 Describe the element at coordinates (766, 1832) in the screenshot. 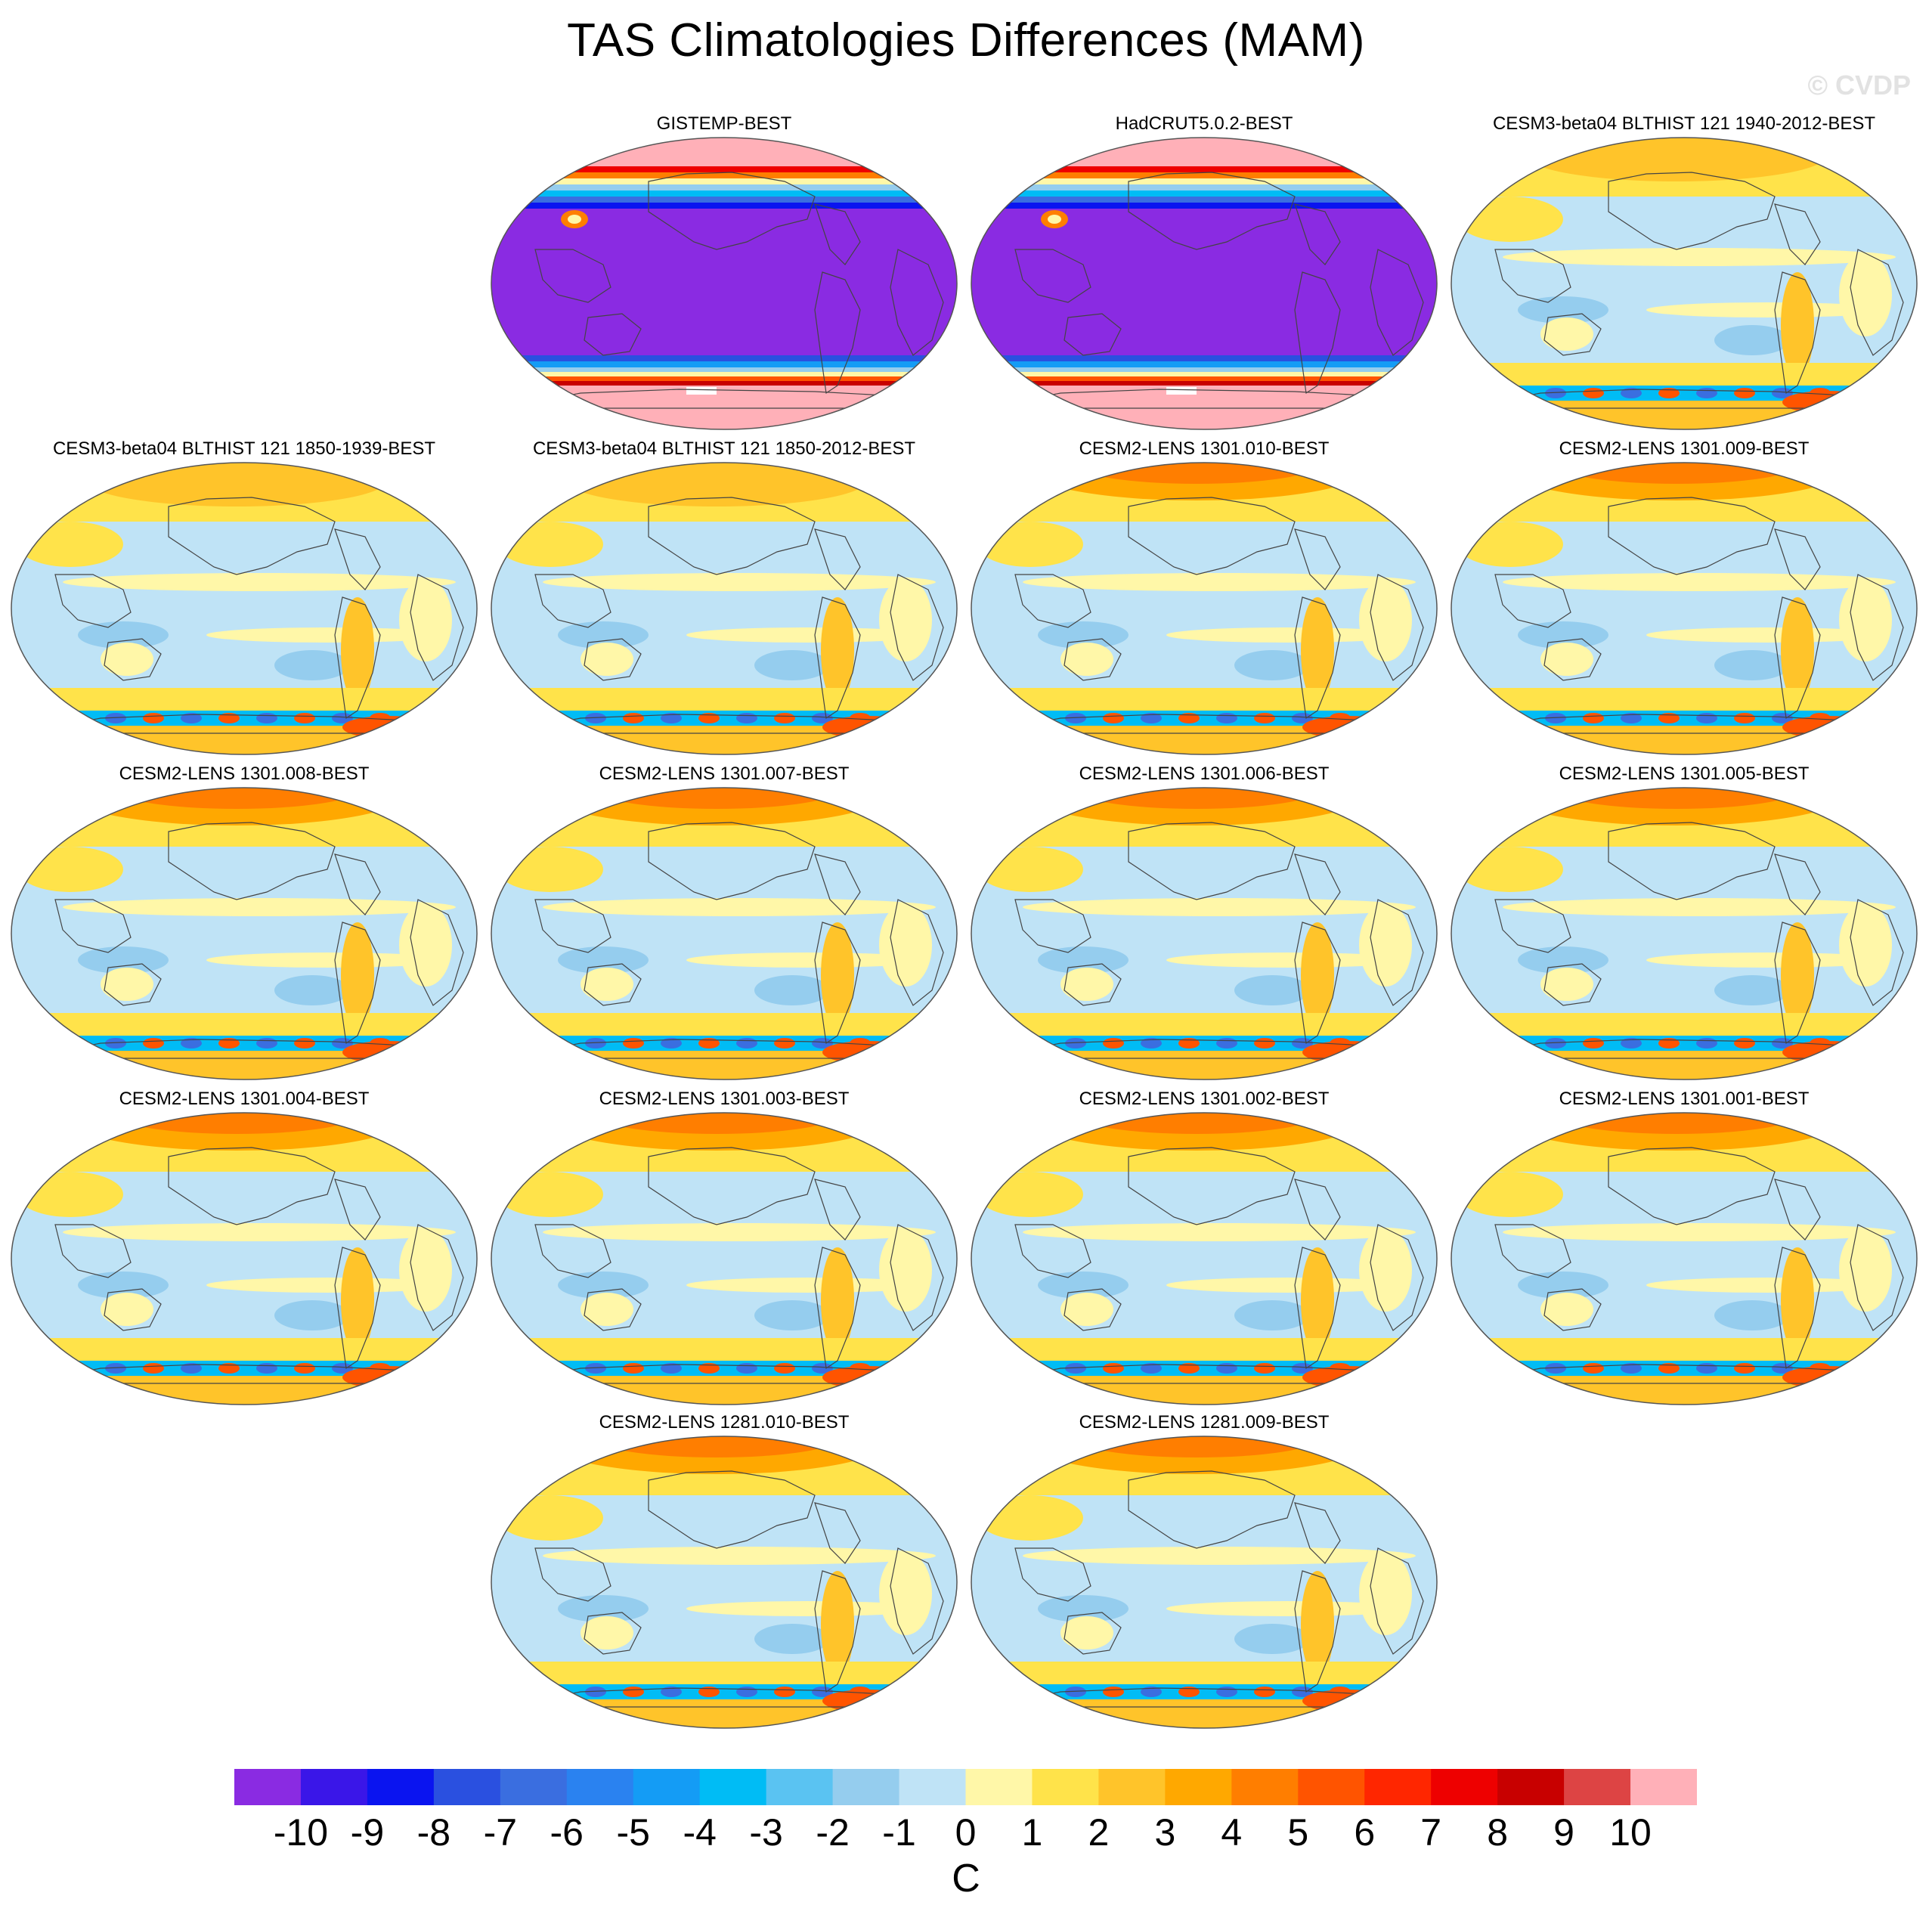

I see `colorbar-tick-label: -3` at that location.